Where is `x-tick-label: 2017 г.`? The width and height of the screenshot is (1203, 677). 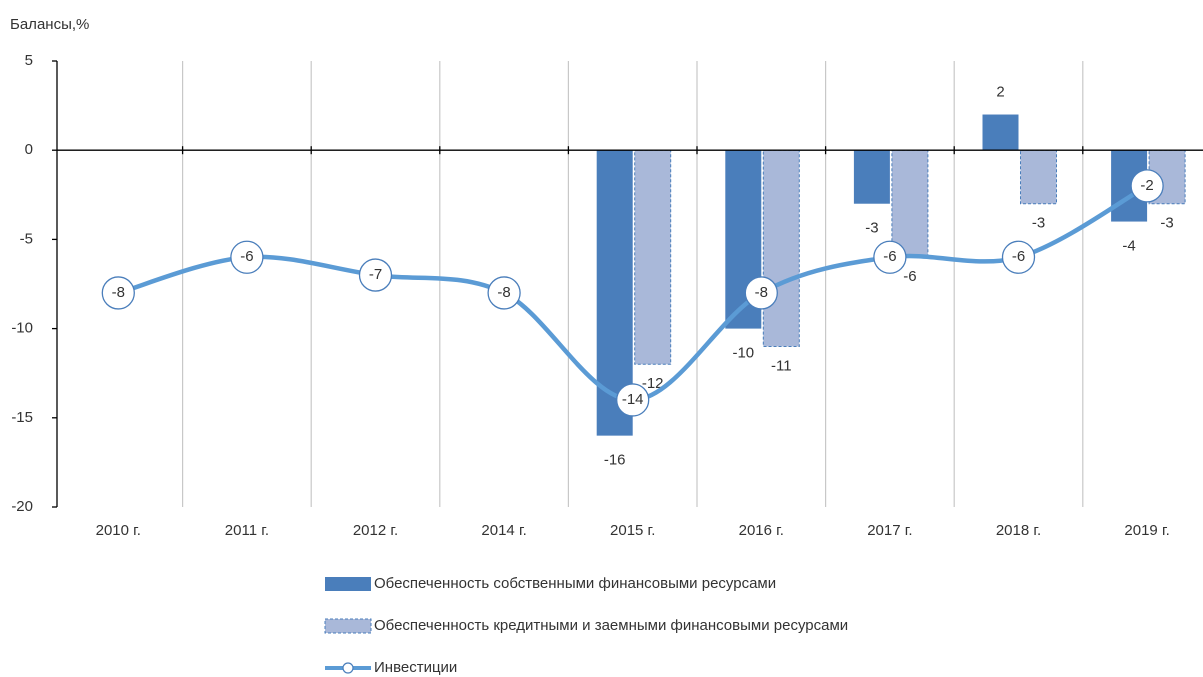
x-tick-label: 2017 г. is located at coordinates (889, 530).